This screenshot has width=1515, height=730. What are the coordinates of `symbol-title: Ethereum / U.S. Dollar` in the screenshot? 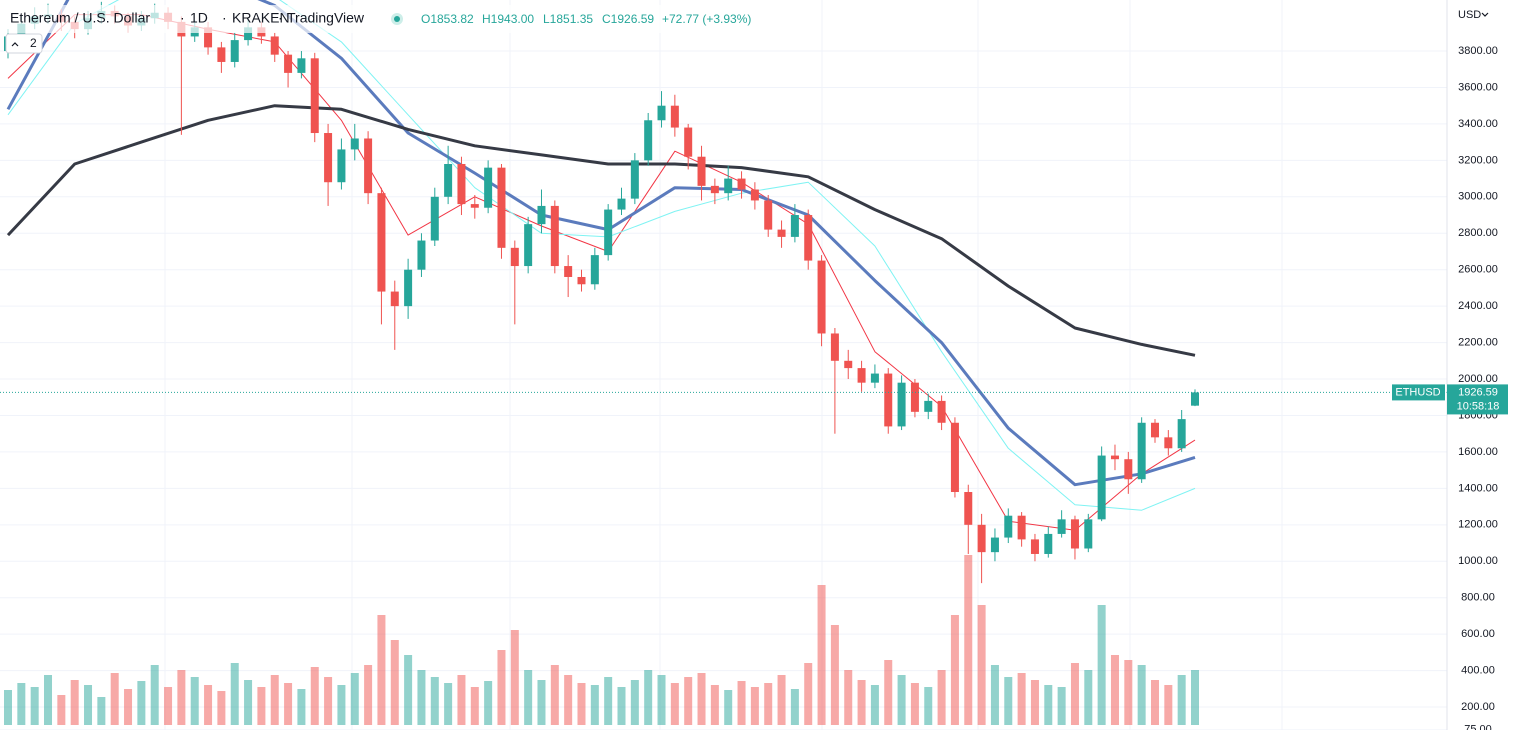 It's located at (80, 18).